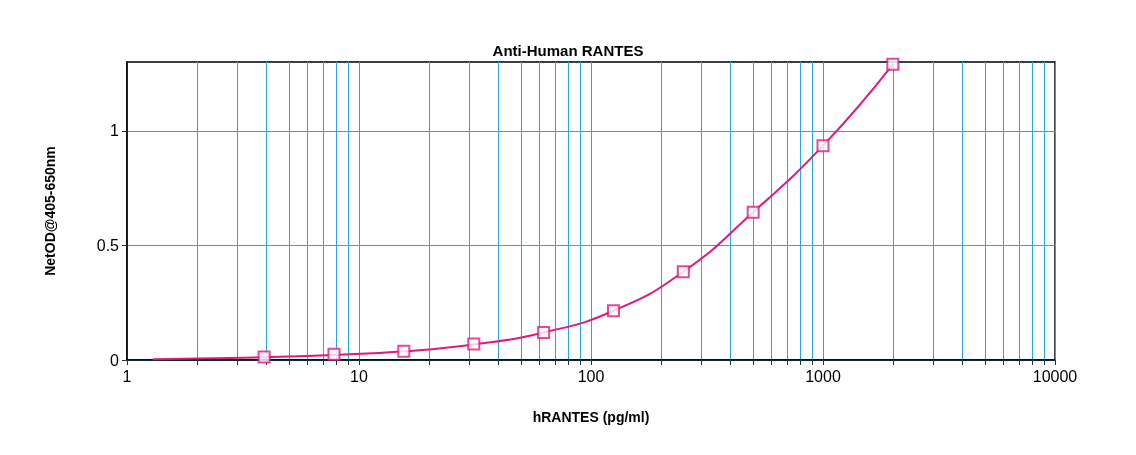 This screenshot has width=1136, height=455. I want to click on x-tick-label: 1, so click(127, 376).